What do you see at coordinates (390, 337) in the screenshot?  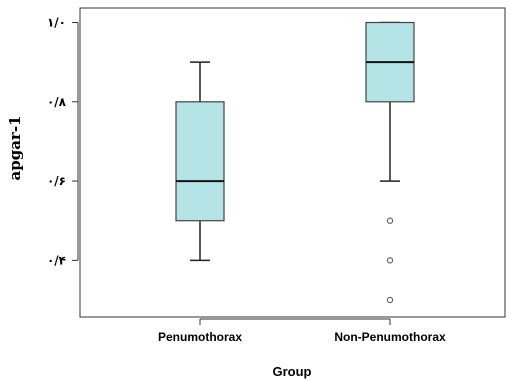 I see `x-tick-label: Non-Penumothorax` at bounding box center [390, 337].